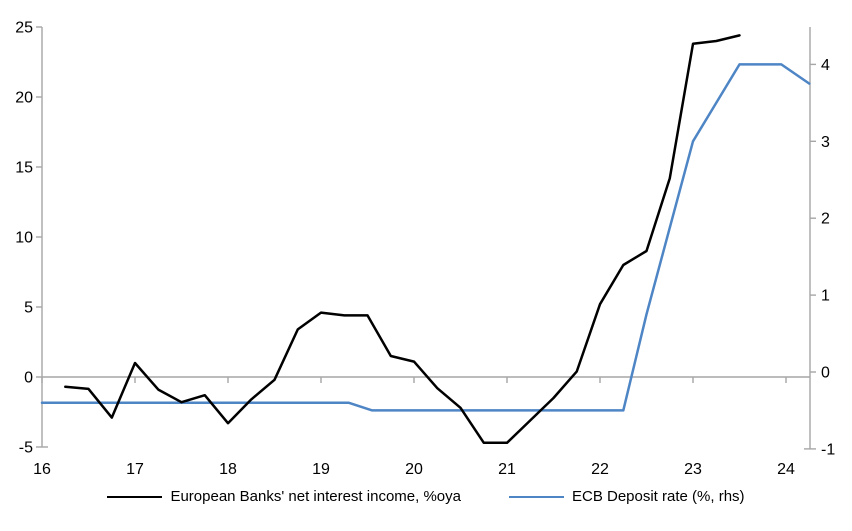 Image resolution: width=852 pixels, height=531 pixels. I want to click on legend-label-ecb-deposit-rate: ECB Deposit rate (%, rhs), so click(658, 496).